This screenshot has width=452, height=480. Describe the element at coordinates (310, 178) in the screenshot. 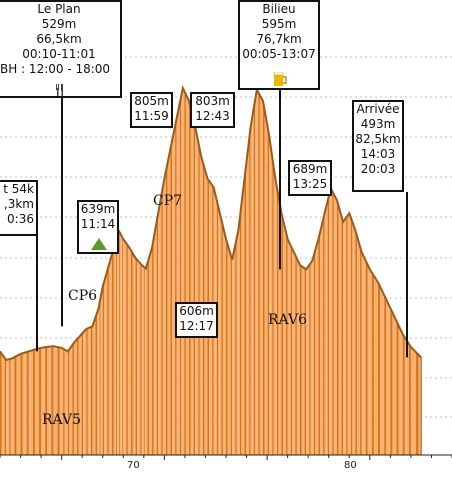

I see `p689-box: 689m 13:25` at that location.